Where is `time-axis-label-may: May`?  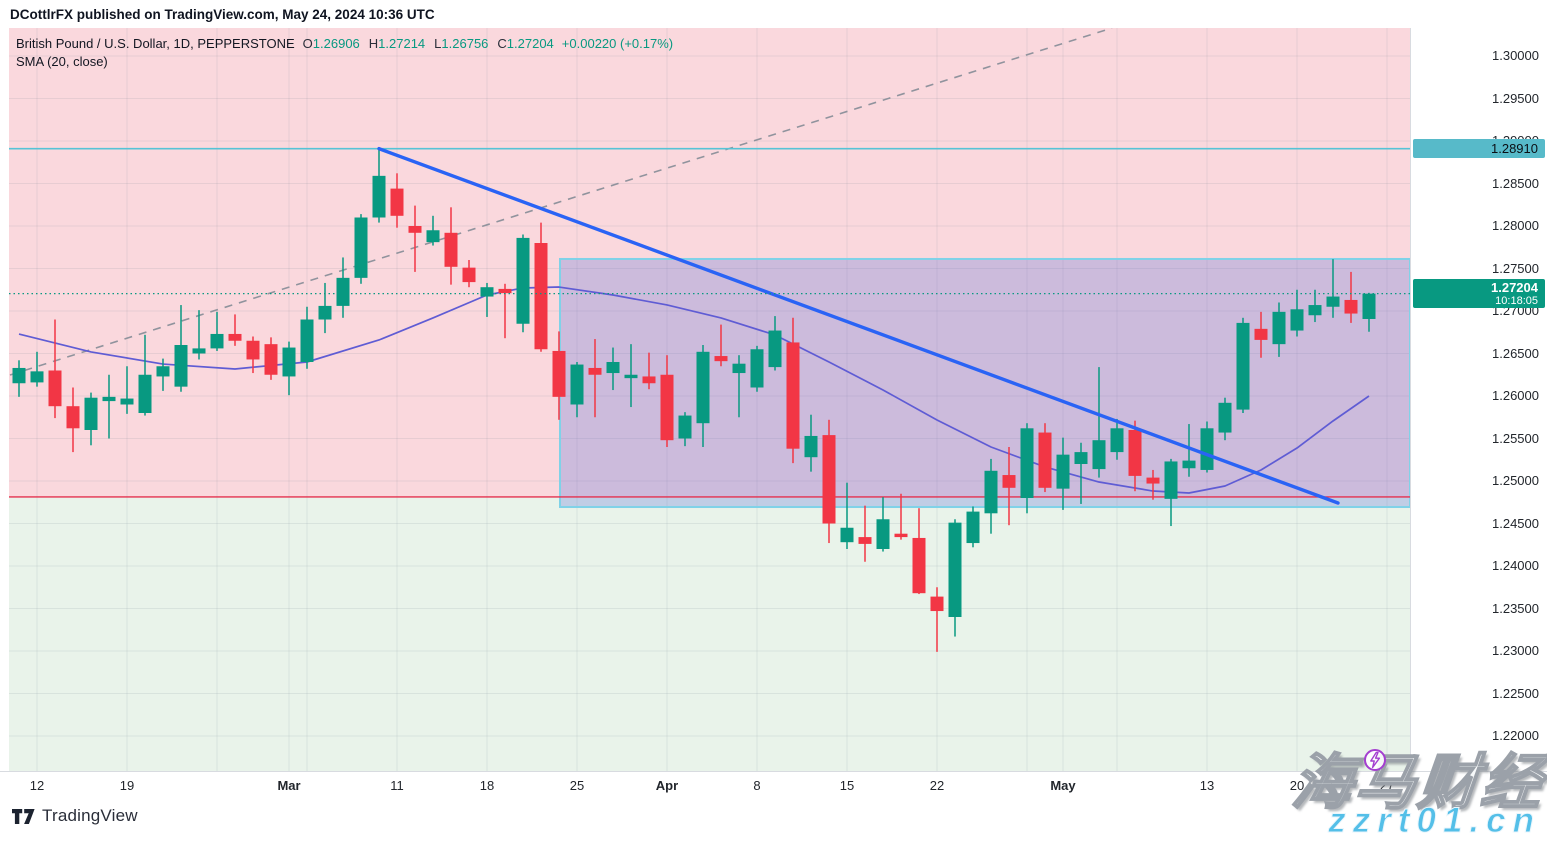
time-axis-label-may: May is located at coordinates (1063, 785).